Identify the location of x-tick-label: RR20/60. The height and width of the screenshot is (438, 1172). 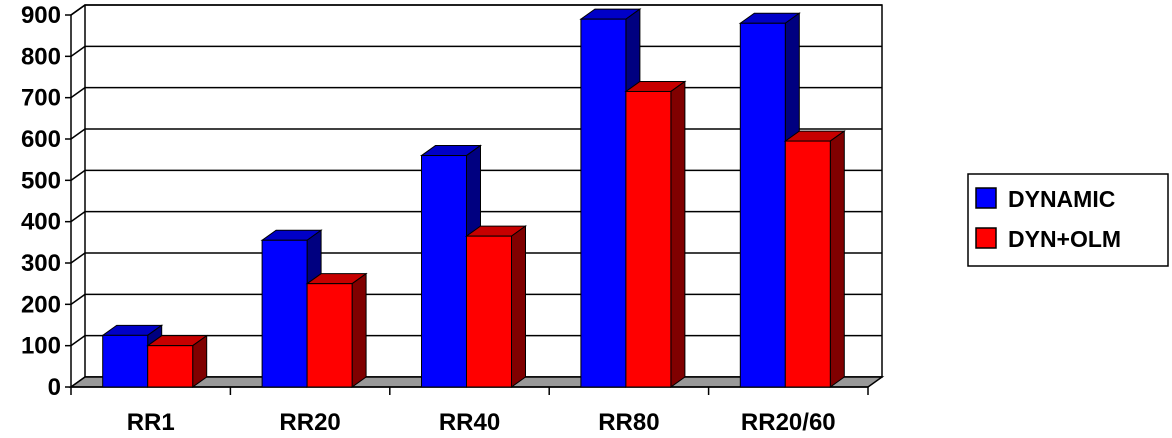
(788, 422).